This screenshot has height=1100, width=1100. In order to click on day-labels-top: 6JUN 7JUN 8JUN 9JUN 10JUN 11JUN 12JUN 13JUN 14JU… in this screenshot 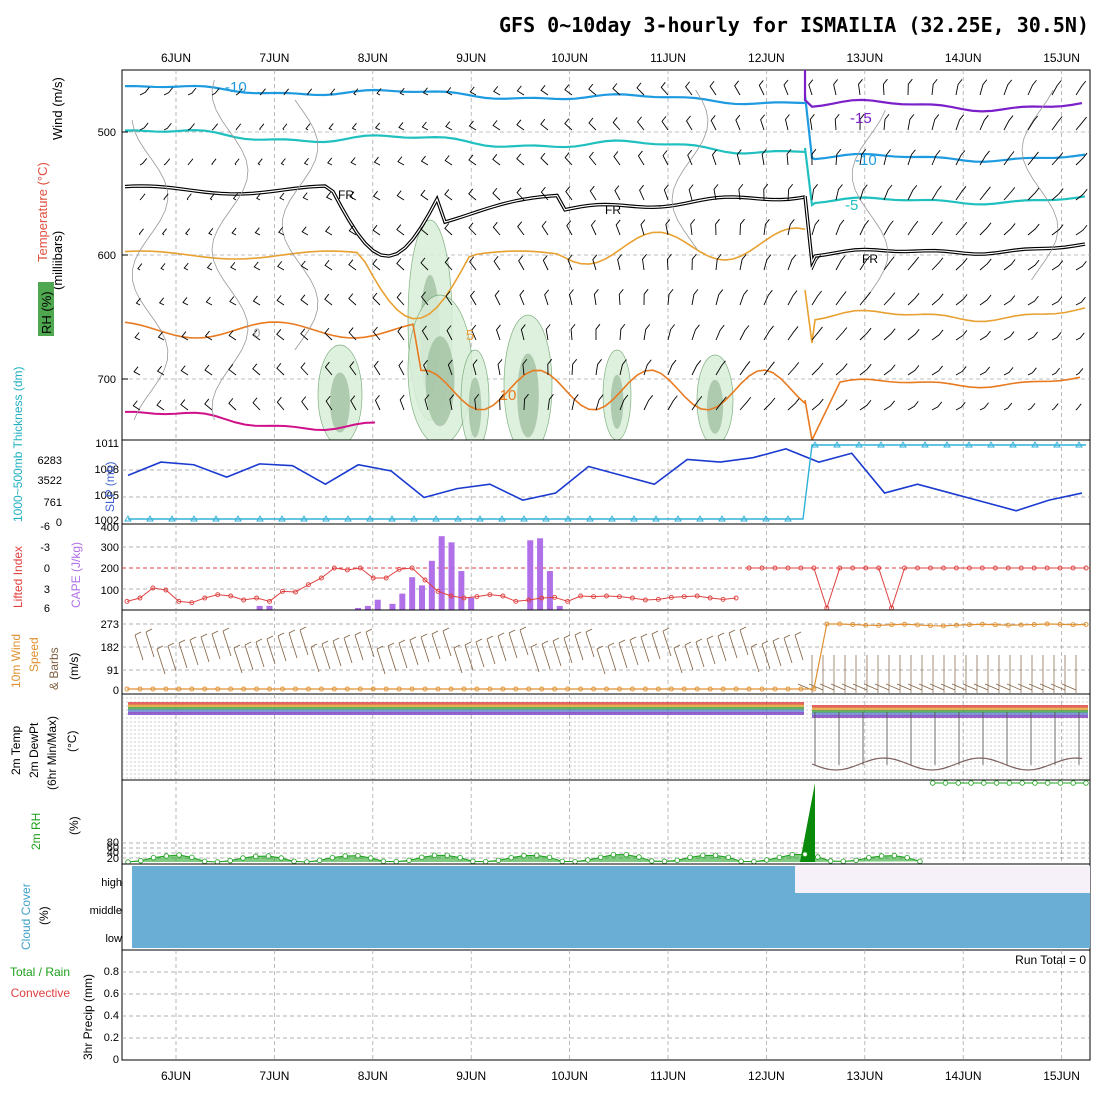, I will do `click(620, 58)`.